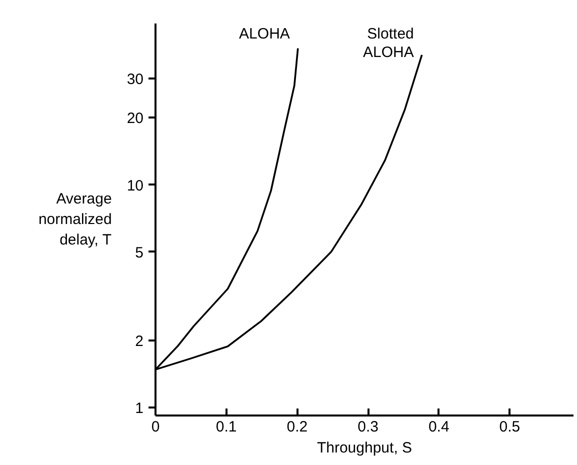 Image resolution: width=577 pixels, height=465 pixels. What do you see at coordinates (75, 219) in the screenshot?
I see `y-axis-title: Average normalized delay, T` at bounding box center [75, 219].